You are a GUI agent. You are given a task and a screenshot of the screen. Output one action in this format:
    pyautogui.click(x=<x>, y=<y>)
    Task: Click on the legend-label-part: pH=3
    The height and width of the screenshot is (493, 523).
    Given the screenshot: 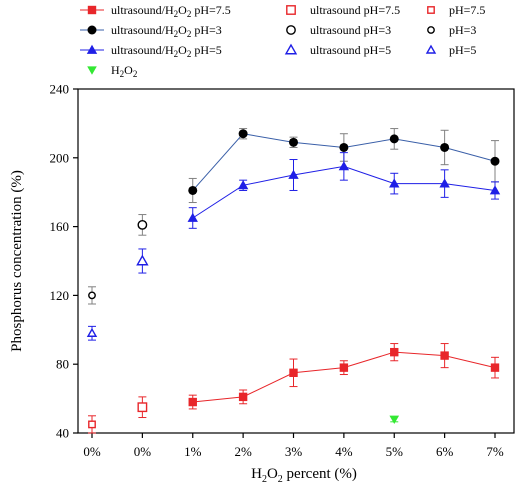 What is the action you would take?
    pyautogui.click(x=206, y=30)
    